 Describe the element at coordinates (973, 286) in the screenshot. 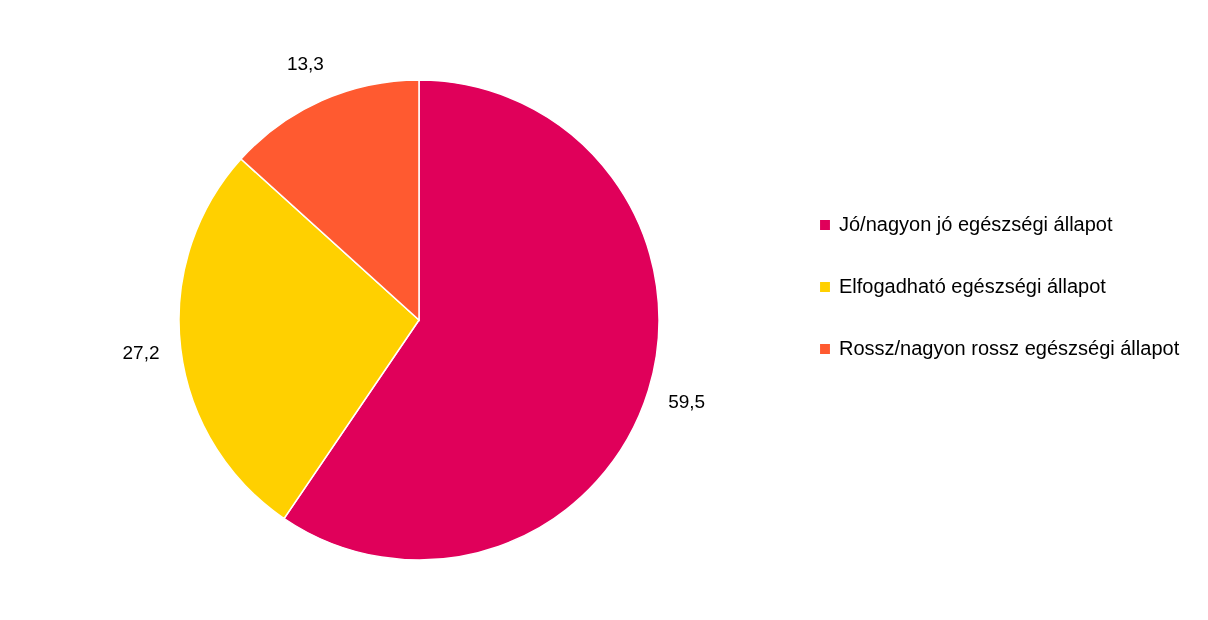

I see `legend-label: Elfogadható egészségi állapot` at that location.